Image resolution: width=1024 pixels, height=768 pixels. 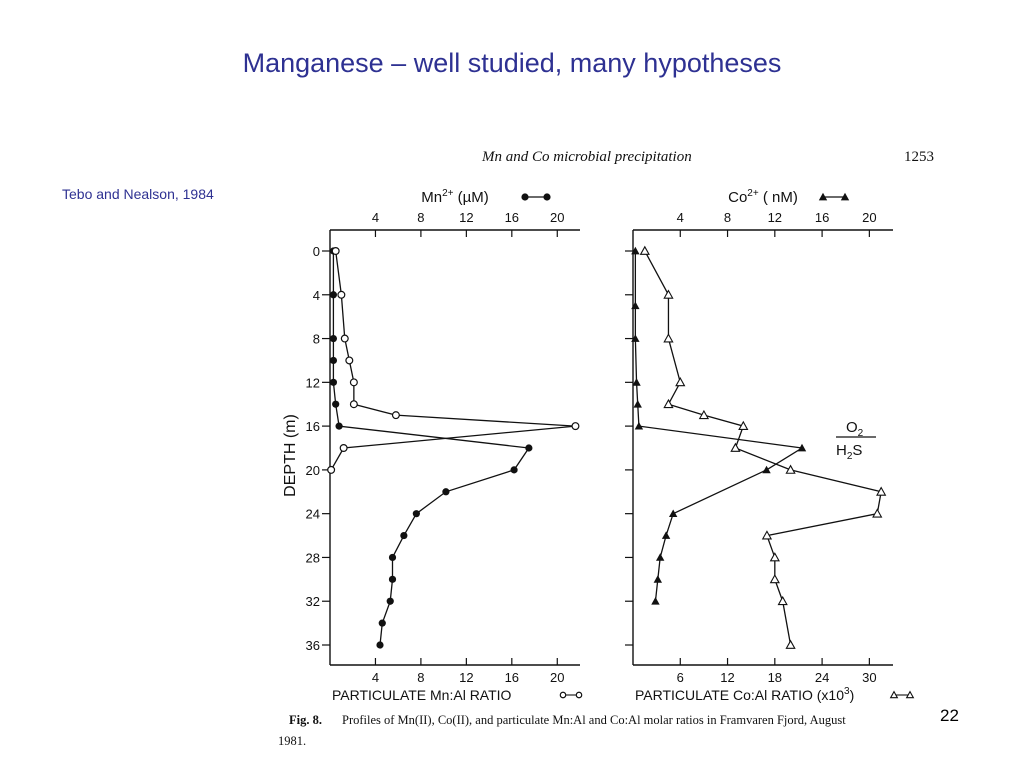 What do you see at coordinates (822, 677) in the screenshot?
I see `bottom-tick-label: 24` at bounding box center [822, 677].